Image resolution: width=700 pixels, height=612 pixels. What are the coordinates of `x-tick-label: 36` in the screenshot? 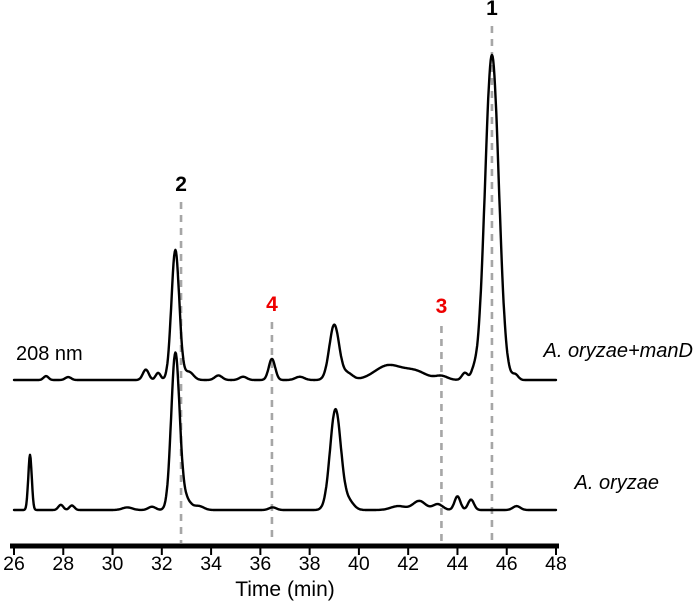 It's located at (260, 564).